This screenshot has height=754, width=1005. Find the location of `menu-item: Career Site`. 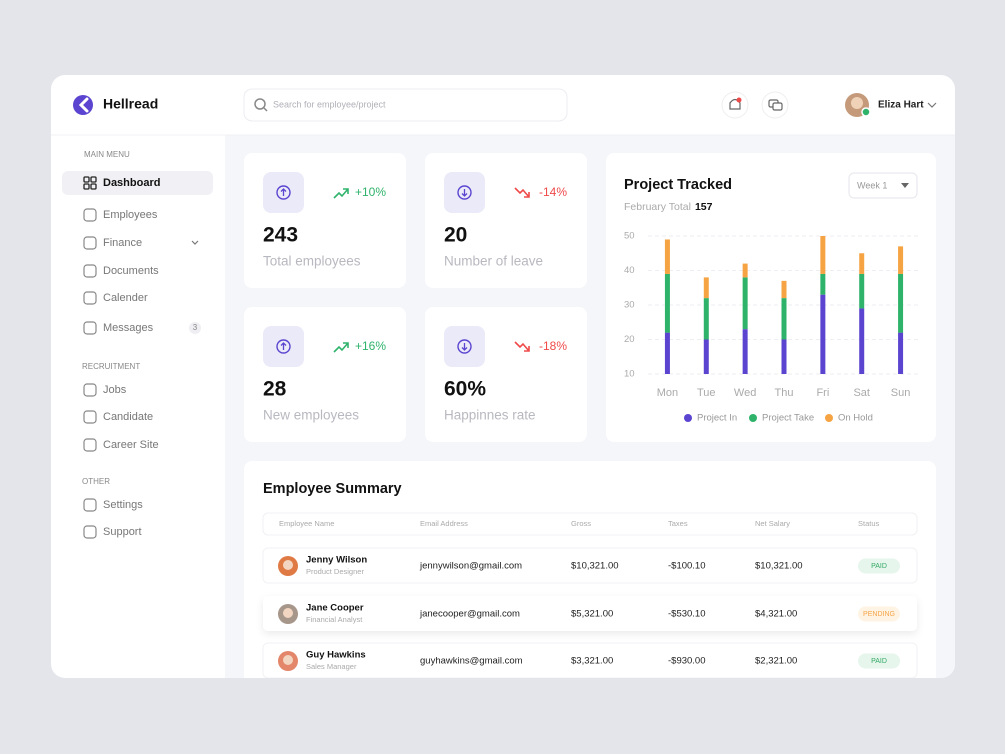

menu-item: Career Site is located at coordinates (131, 445).